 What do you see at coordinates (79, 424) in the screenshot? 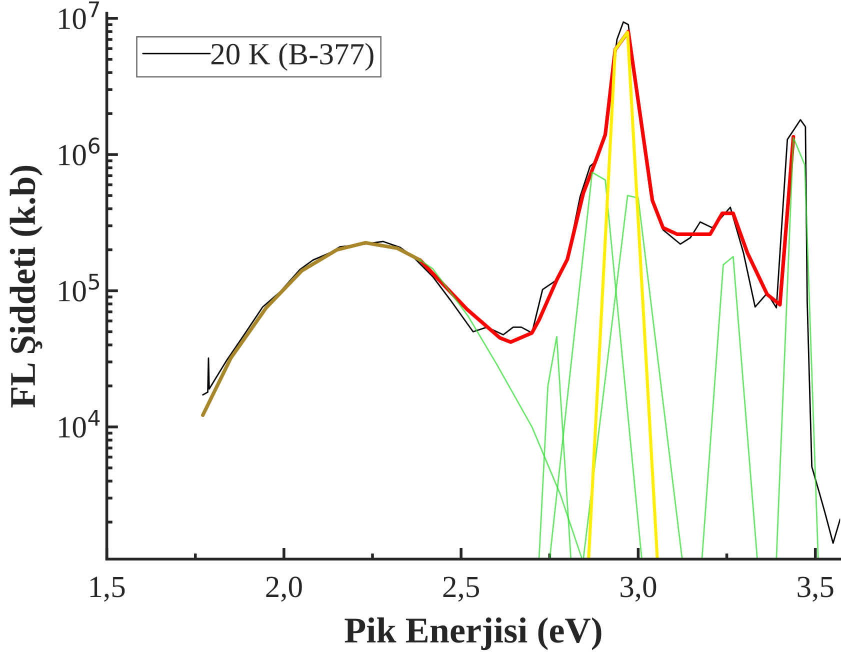
I see `y-tick-label: 10$^{4}$` at bounding box center [79, 424].